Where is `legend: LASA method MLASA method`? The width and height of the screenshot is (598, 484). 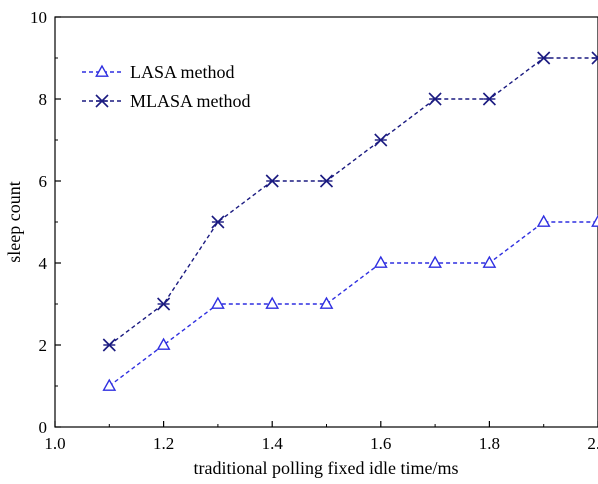
legend: LASA method MLASA method is located at coordinates (166, 86).